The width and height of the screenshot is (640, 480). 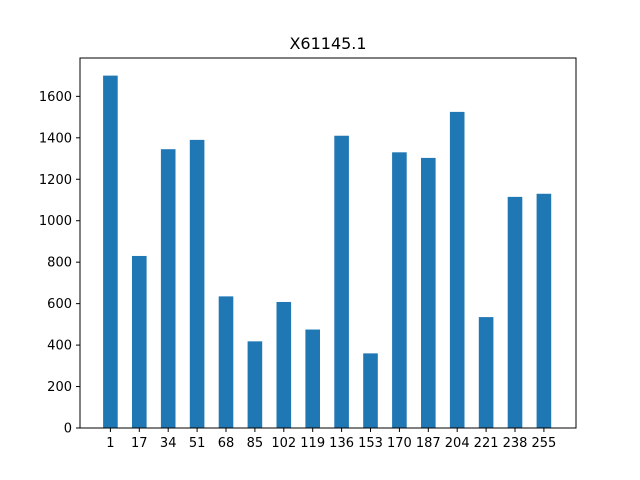 I want to click on x-tick-label: 17, so click(x=139, y=443).